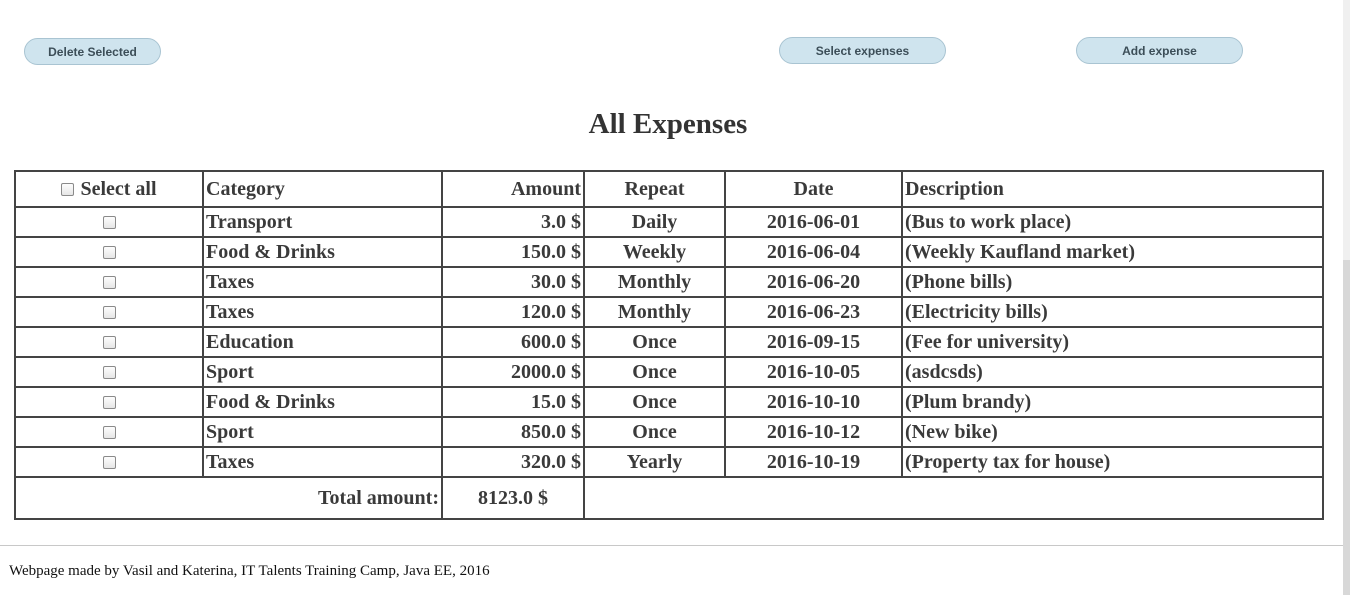 The width and height of the screenshot is (1350, 595). Describe the element at coordinates (654, 252) in the screenshot. I see `cell-repeat: Weekly` at that location.